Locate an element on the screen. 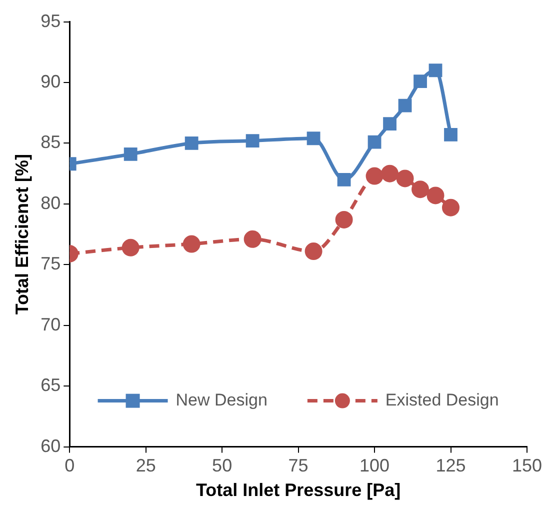  x-tick-label: 75 is located at coordinates (298, 466).